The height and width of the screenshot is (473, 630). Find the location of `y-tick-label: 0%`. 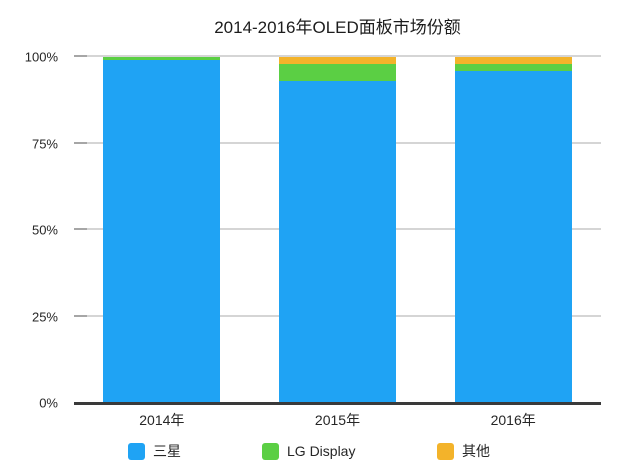

y-tick-label: 0% is located at coordinates (48, 403).